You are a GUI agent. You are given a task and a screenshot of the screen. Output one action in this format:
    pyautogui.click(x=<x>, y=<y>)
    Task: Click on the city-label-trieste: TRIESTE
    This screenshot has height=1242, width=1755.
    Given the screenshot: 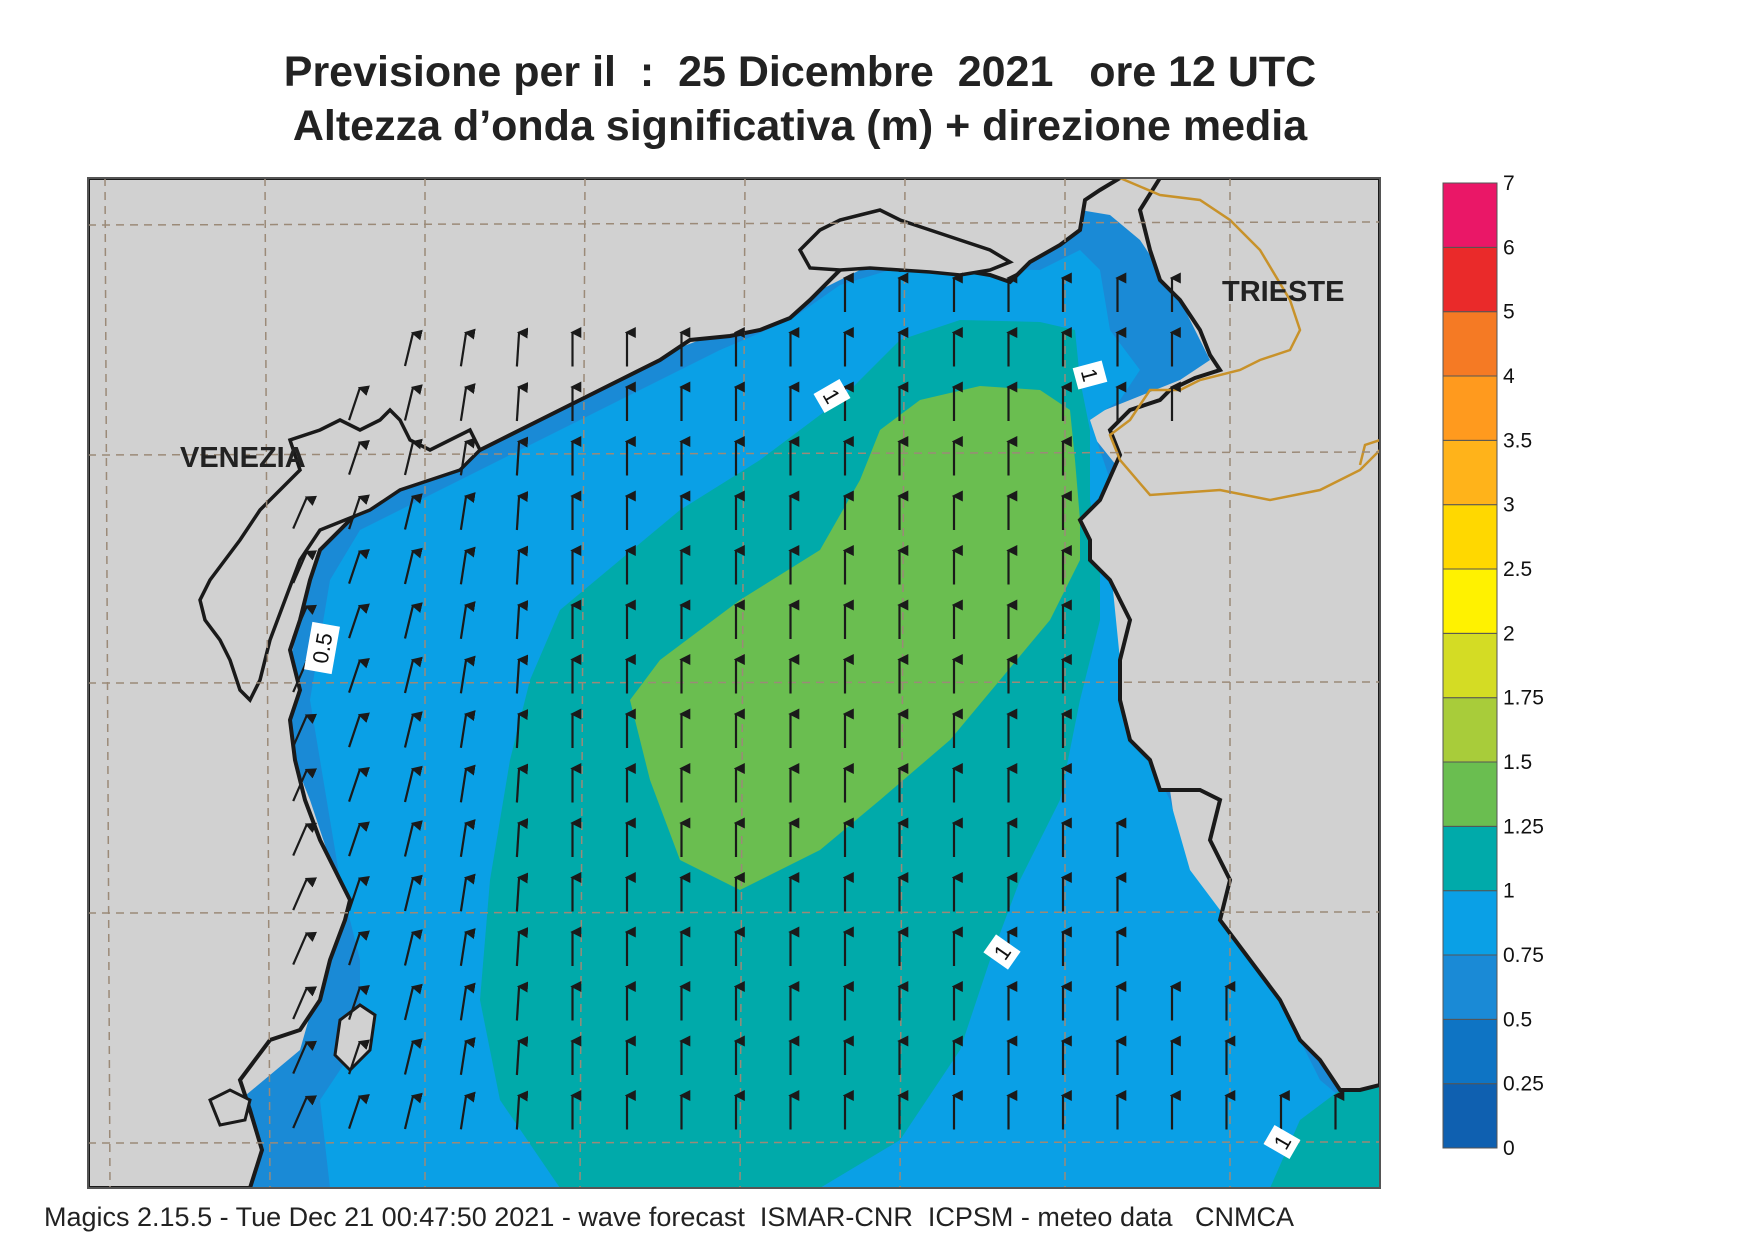 What is the action you would take?
    pyautogui.click(x=1283, y=292)
    